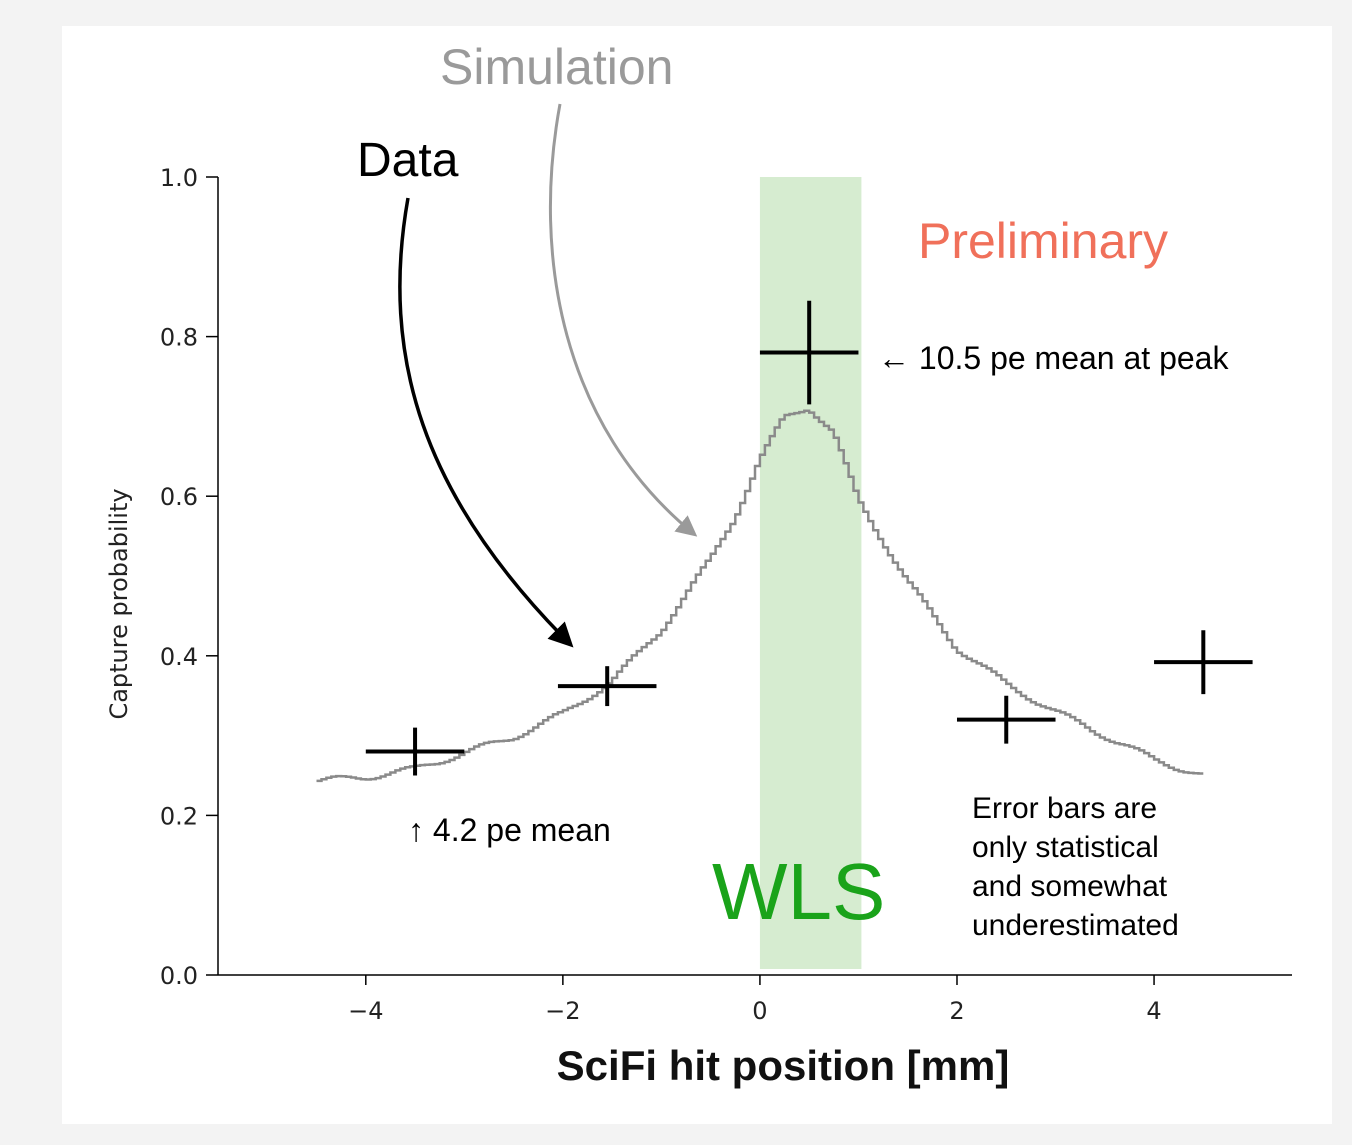  Describe the element at coordinates (623, 320) in the screenshot. I see `simulation-arrow` at that location.